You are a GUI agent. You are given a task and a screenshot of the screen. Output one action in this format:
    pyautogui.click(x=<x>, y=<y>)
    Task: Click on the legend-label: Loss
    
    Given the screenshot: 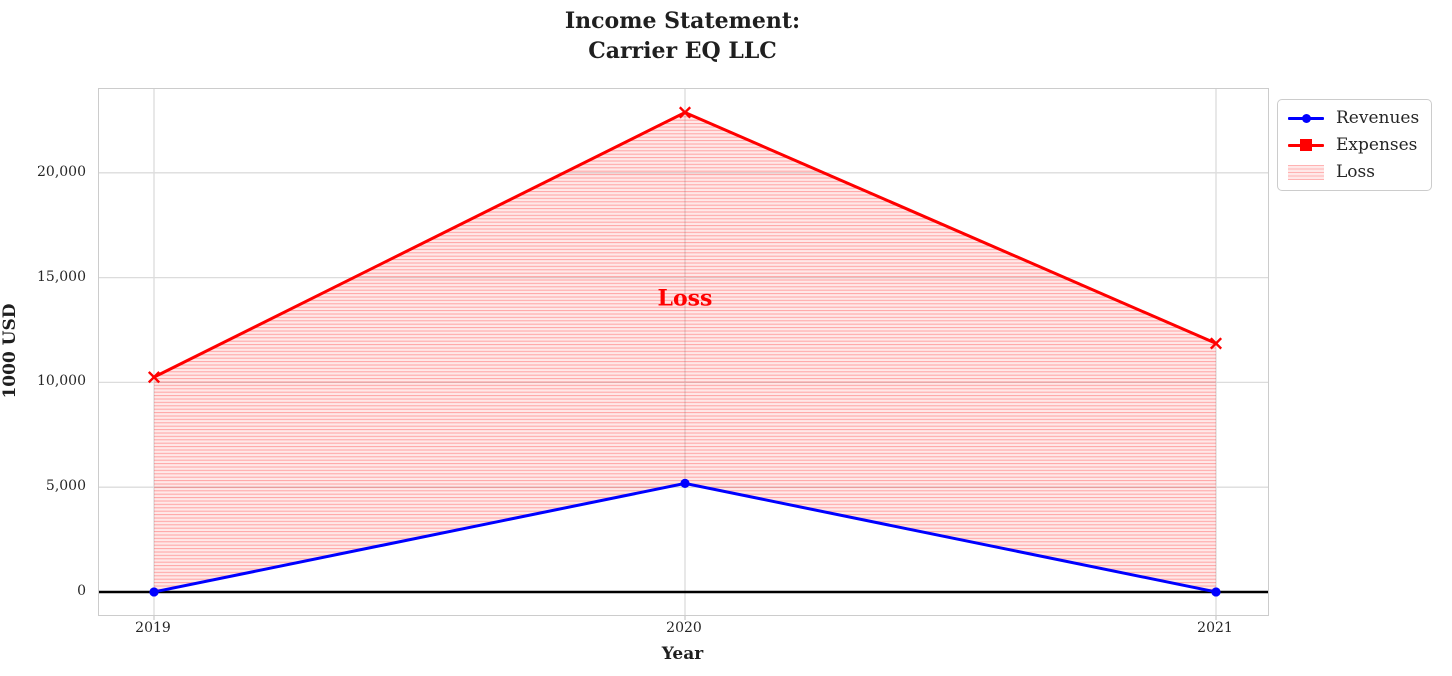 What is the action you would take?
    pyautogui.click(x=1355, y=172)
    